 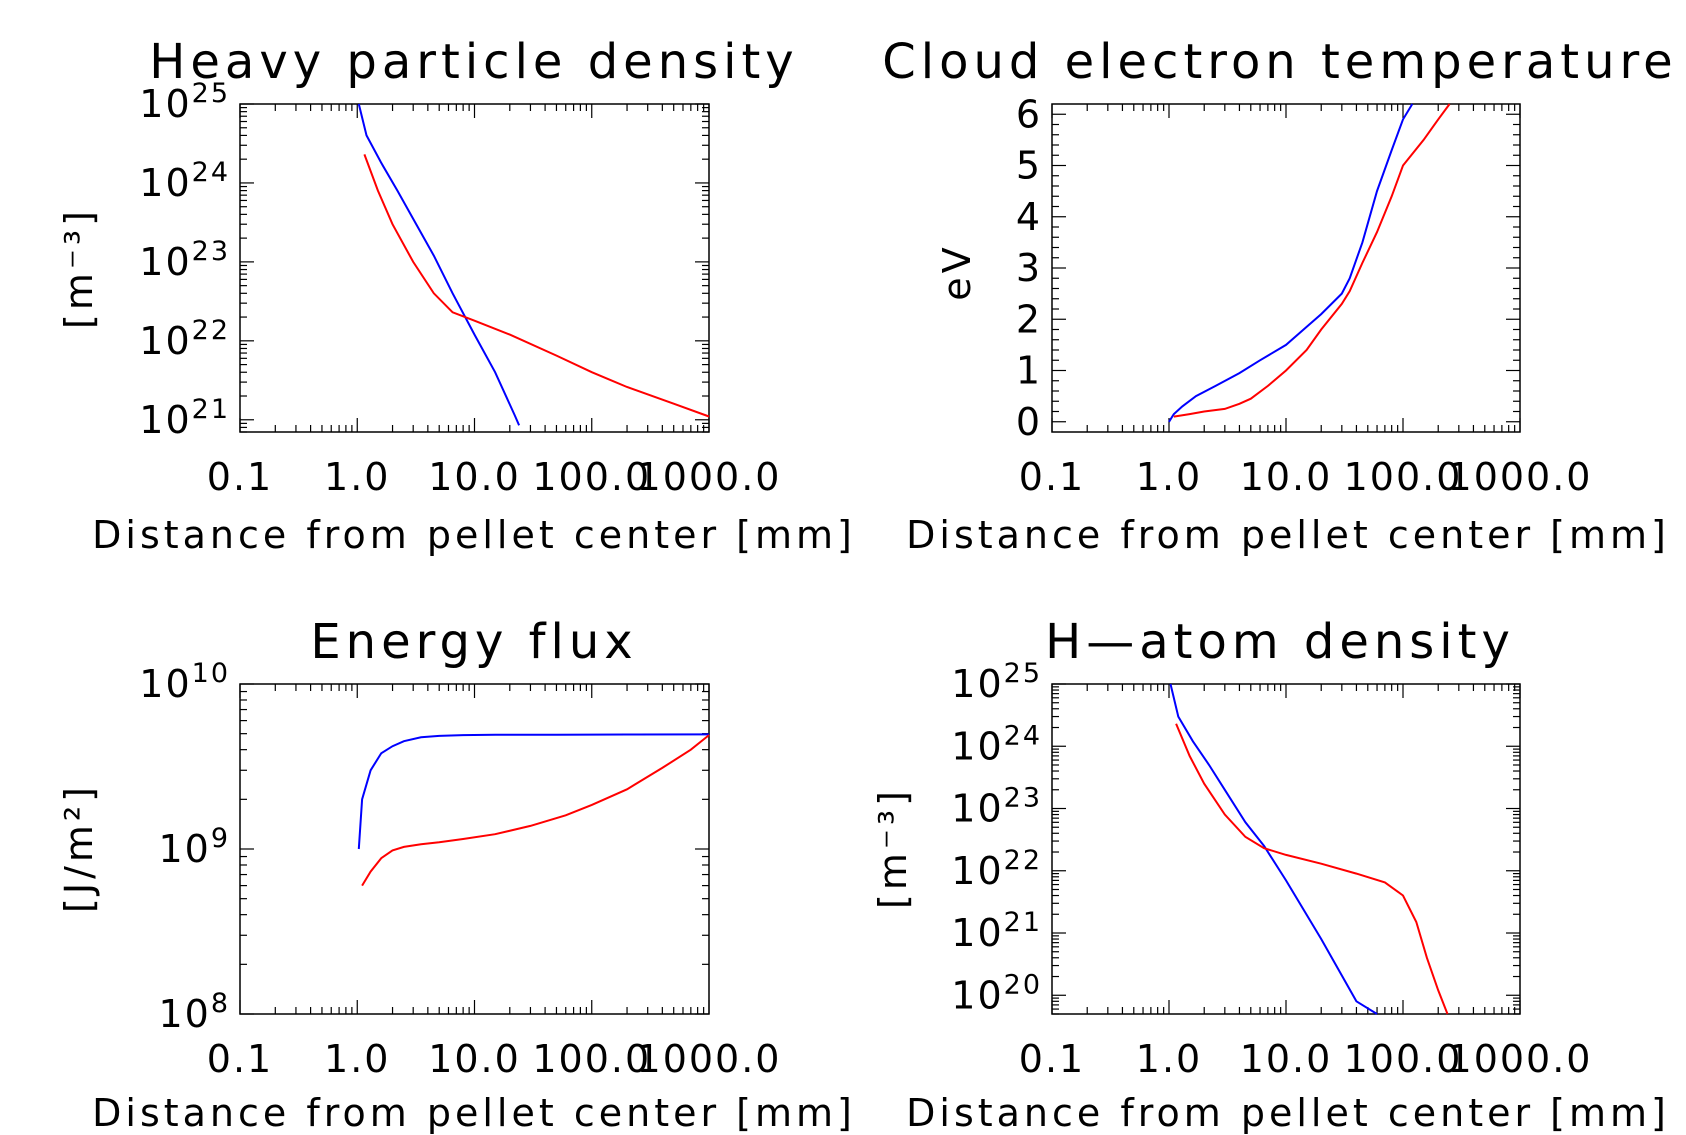 What do you see at coordinates (1029, 114) in the screenshot?
I see `y-tick-label: 6` at bounding box center [1029, 114].